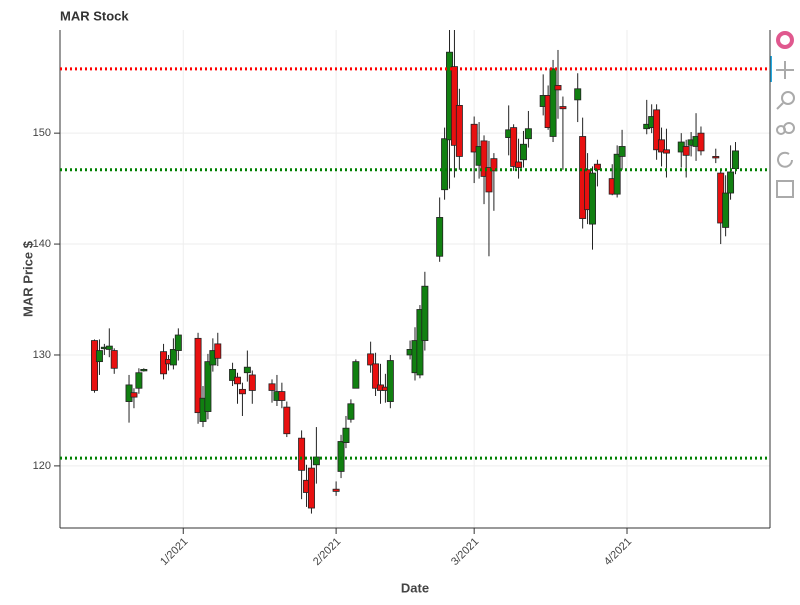 Image resolution: width=800 pixels, height=605 pixels. I want to click on reset-tool, so click(785, 159).